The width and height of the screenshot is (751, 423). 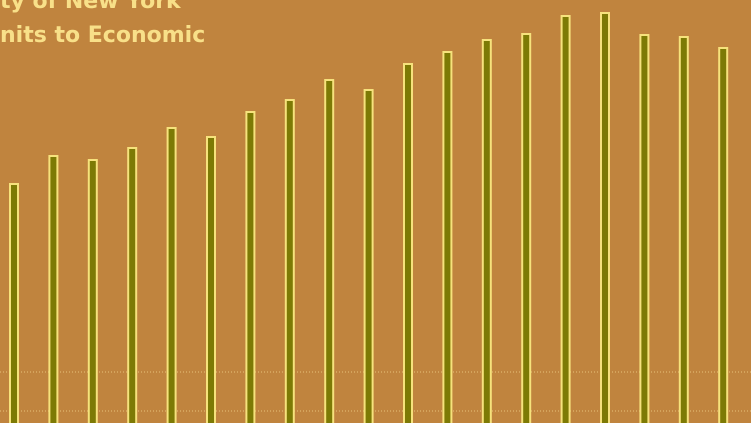 What do you see at coordinates (102, 35) in the screenshot?
I see `chart-title: nits to Economic` at bounding box center [102, 35].